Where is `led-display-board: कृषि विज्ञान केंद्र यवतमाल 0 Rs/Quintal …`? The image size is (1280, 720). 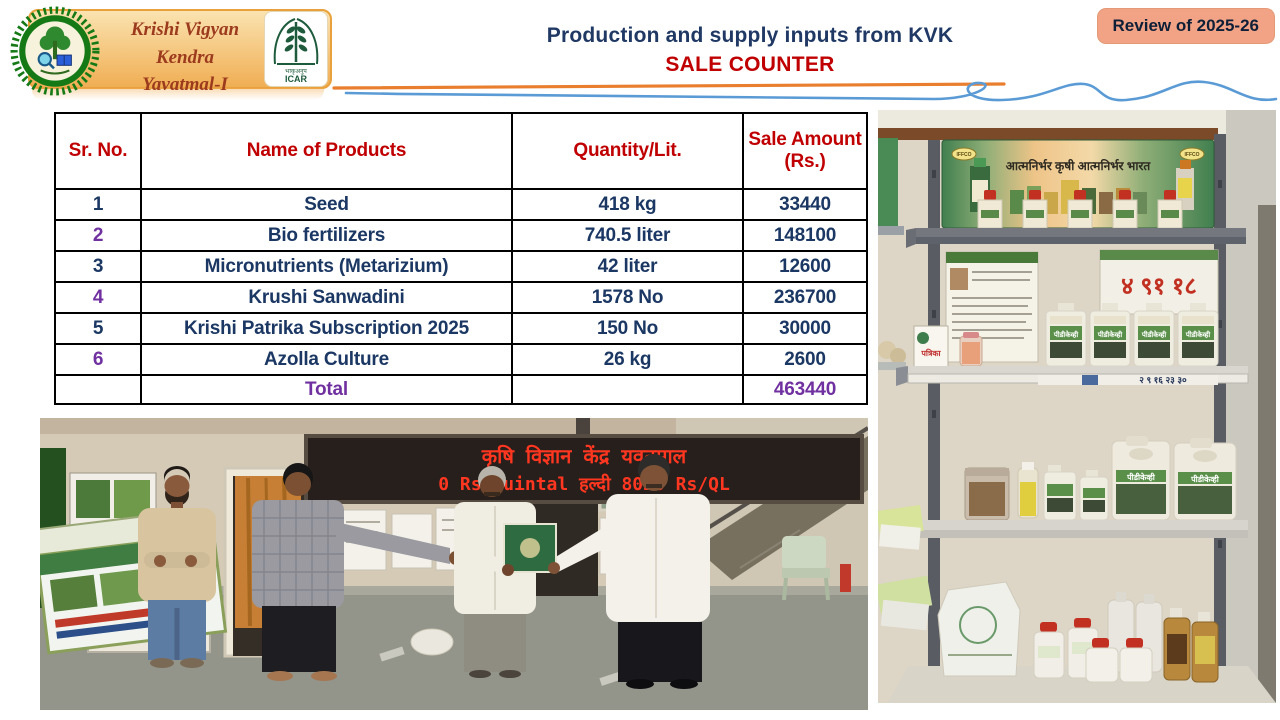 led-display-board: कृषि विज्ञान केंद्र यवतमाल 0 Rs/Quintal … is located at coordinates (584, 461).